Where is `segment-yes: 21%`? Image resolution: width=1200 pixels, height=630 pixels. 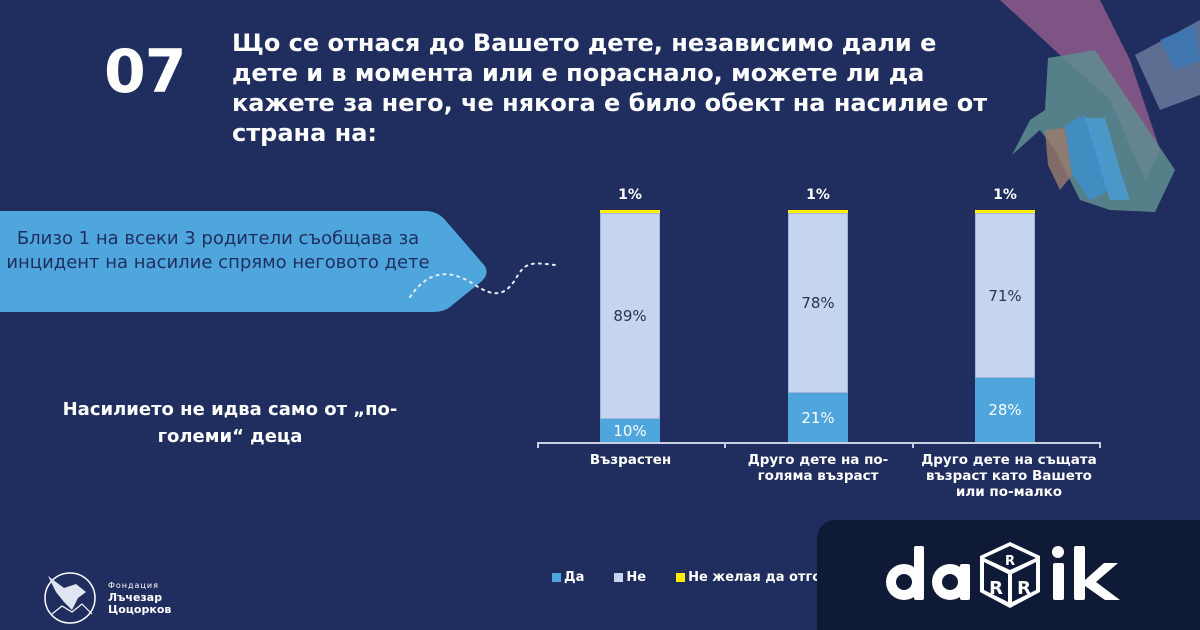 segment-yes: 21% is located at coordinates (818, 417).